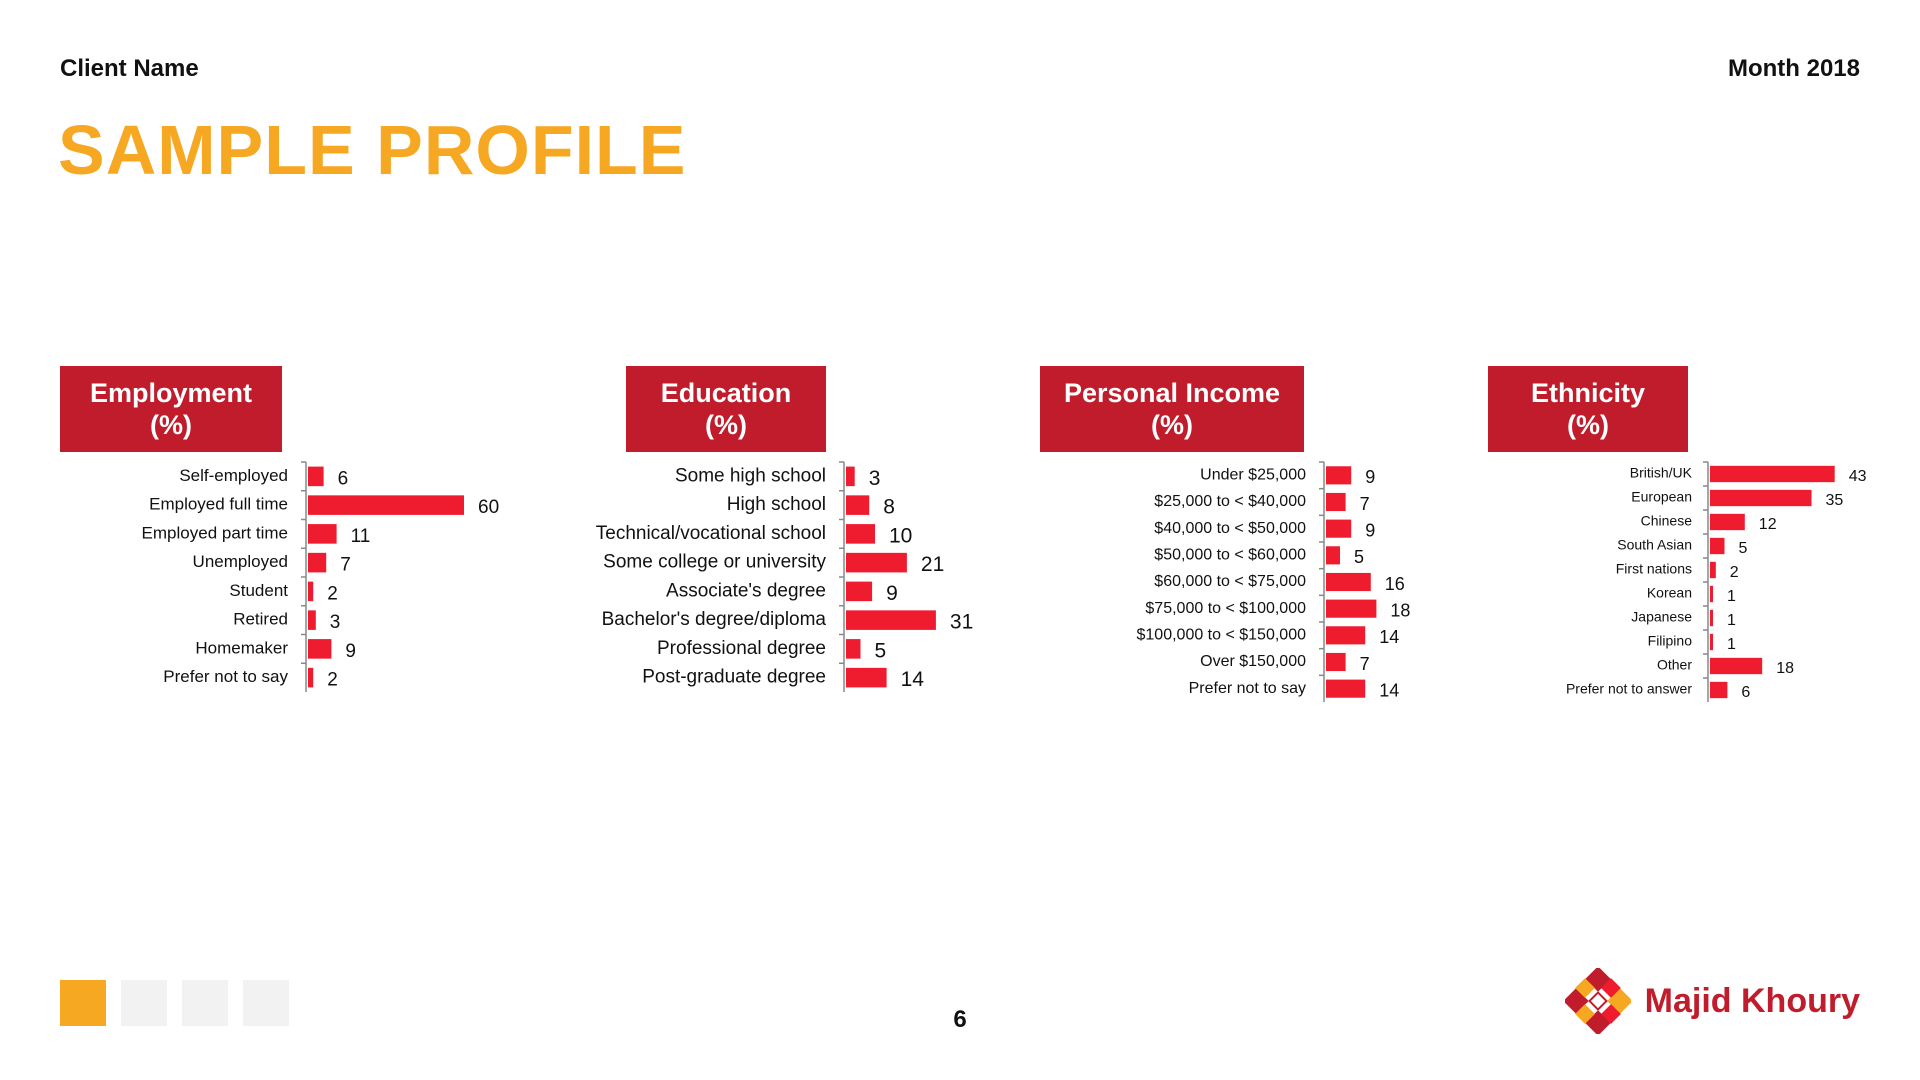  I want to click on category-label: High school, so click(776, 504).